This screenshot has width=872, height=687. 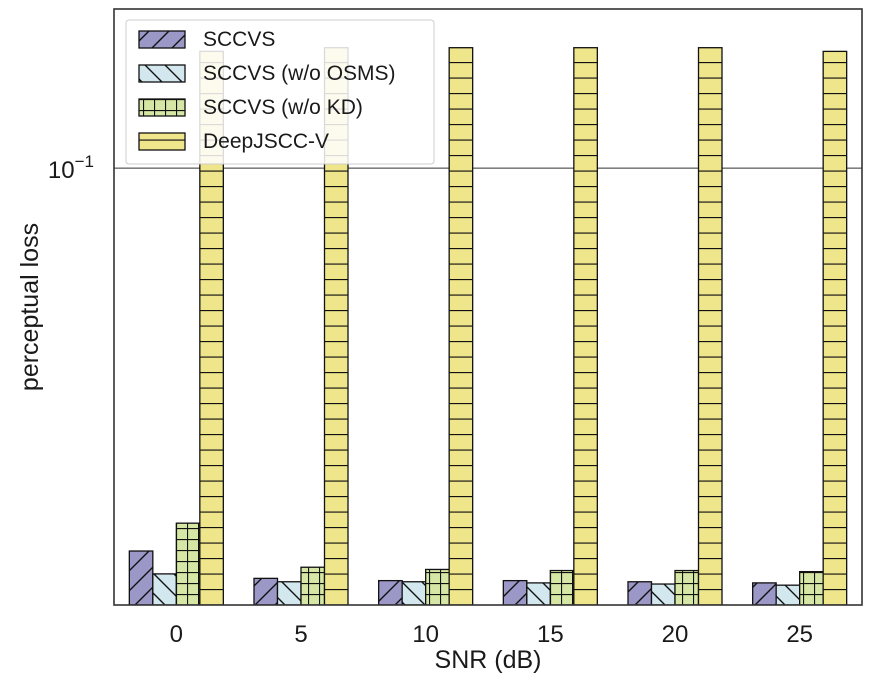 What do you see at coordinates (30, 307) in the screenshot?
I see `y-axis-label: perceptual loss` at bounding box center [30, 307].